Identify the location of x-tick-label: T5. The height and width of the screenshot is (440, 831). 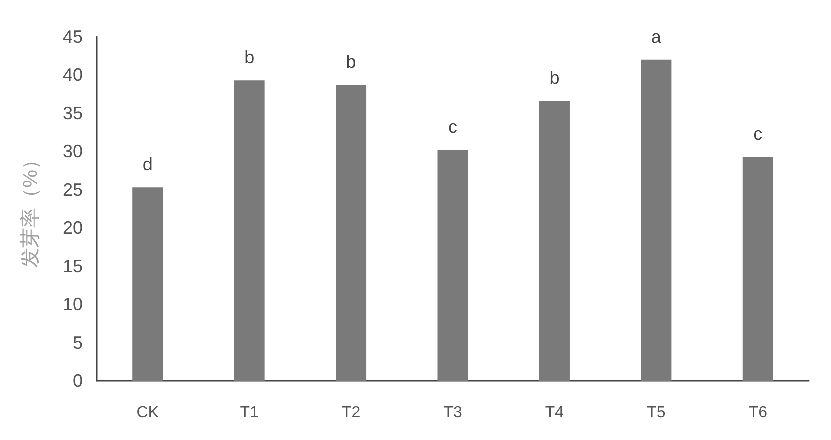
(656, 413).